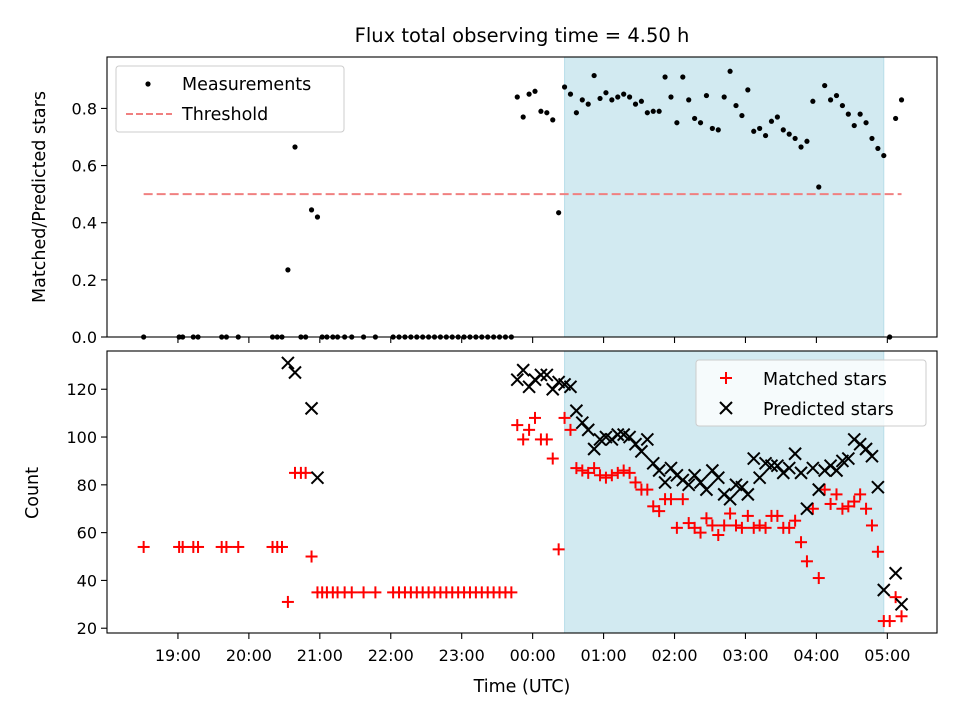 The height and width of the screenshot is (720, 960). Describe the element at coordinates (89, 223) in the screenshot. I see `ratio-y-ticks: 0.0 0.2 0.4 0.6 0.8` at that location.